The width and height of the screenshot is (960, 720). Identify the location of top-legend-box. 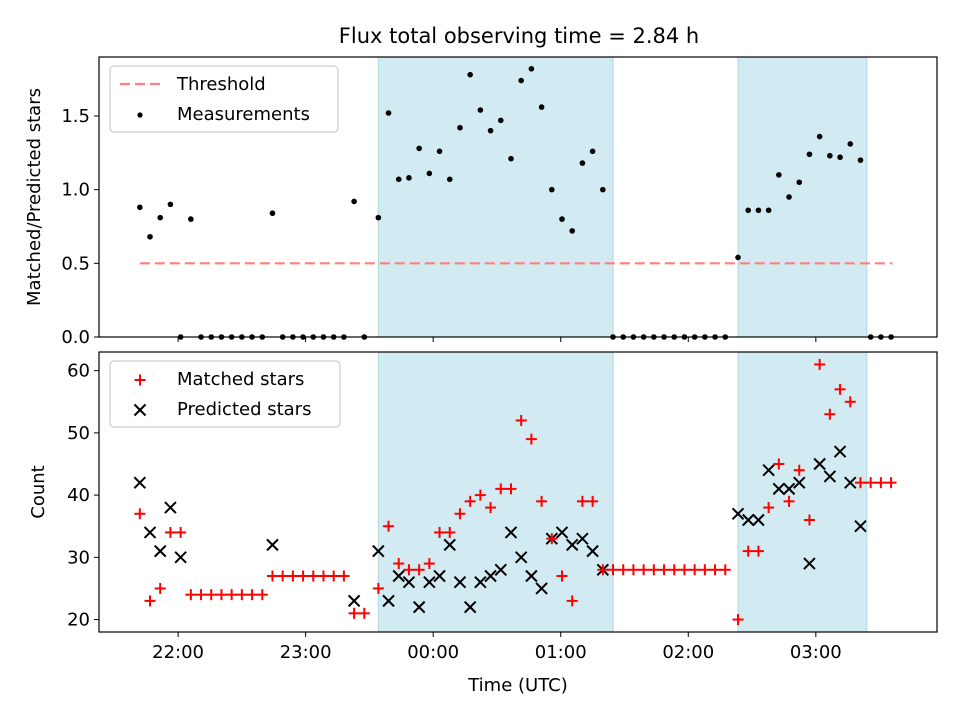
(224, 99).